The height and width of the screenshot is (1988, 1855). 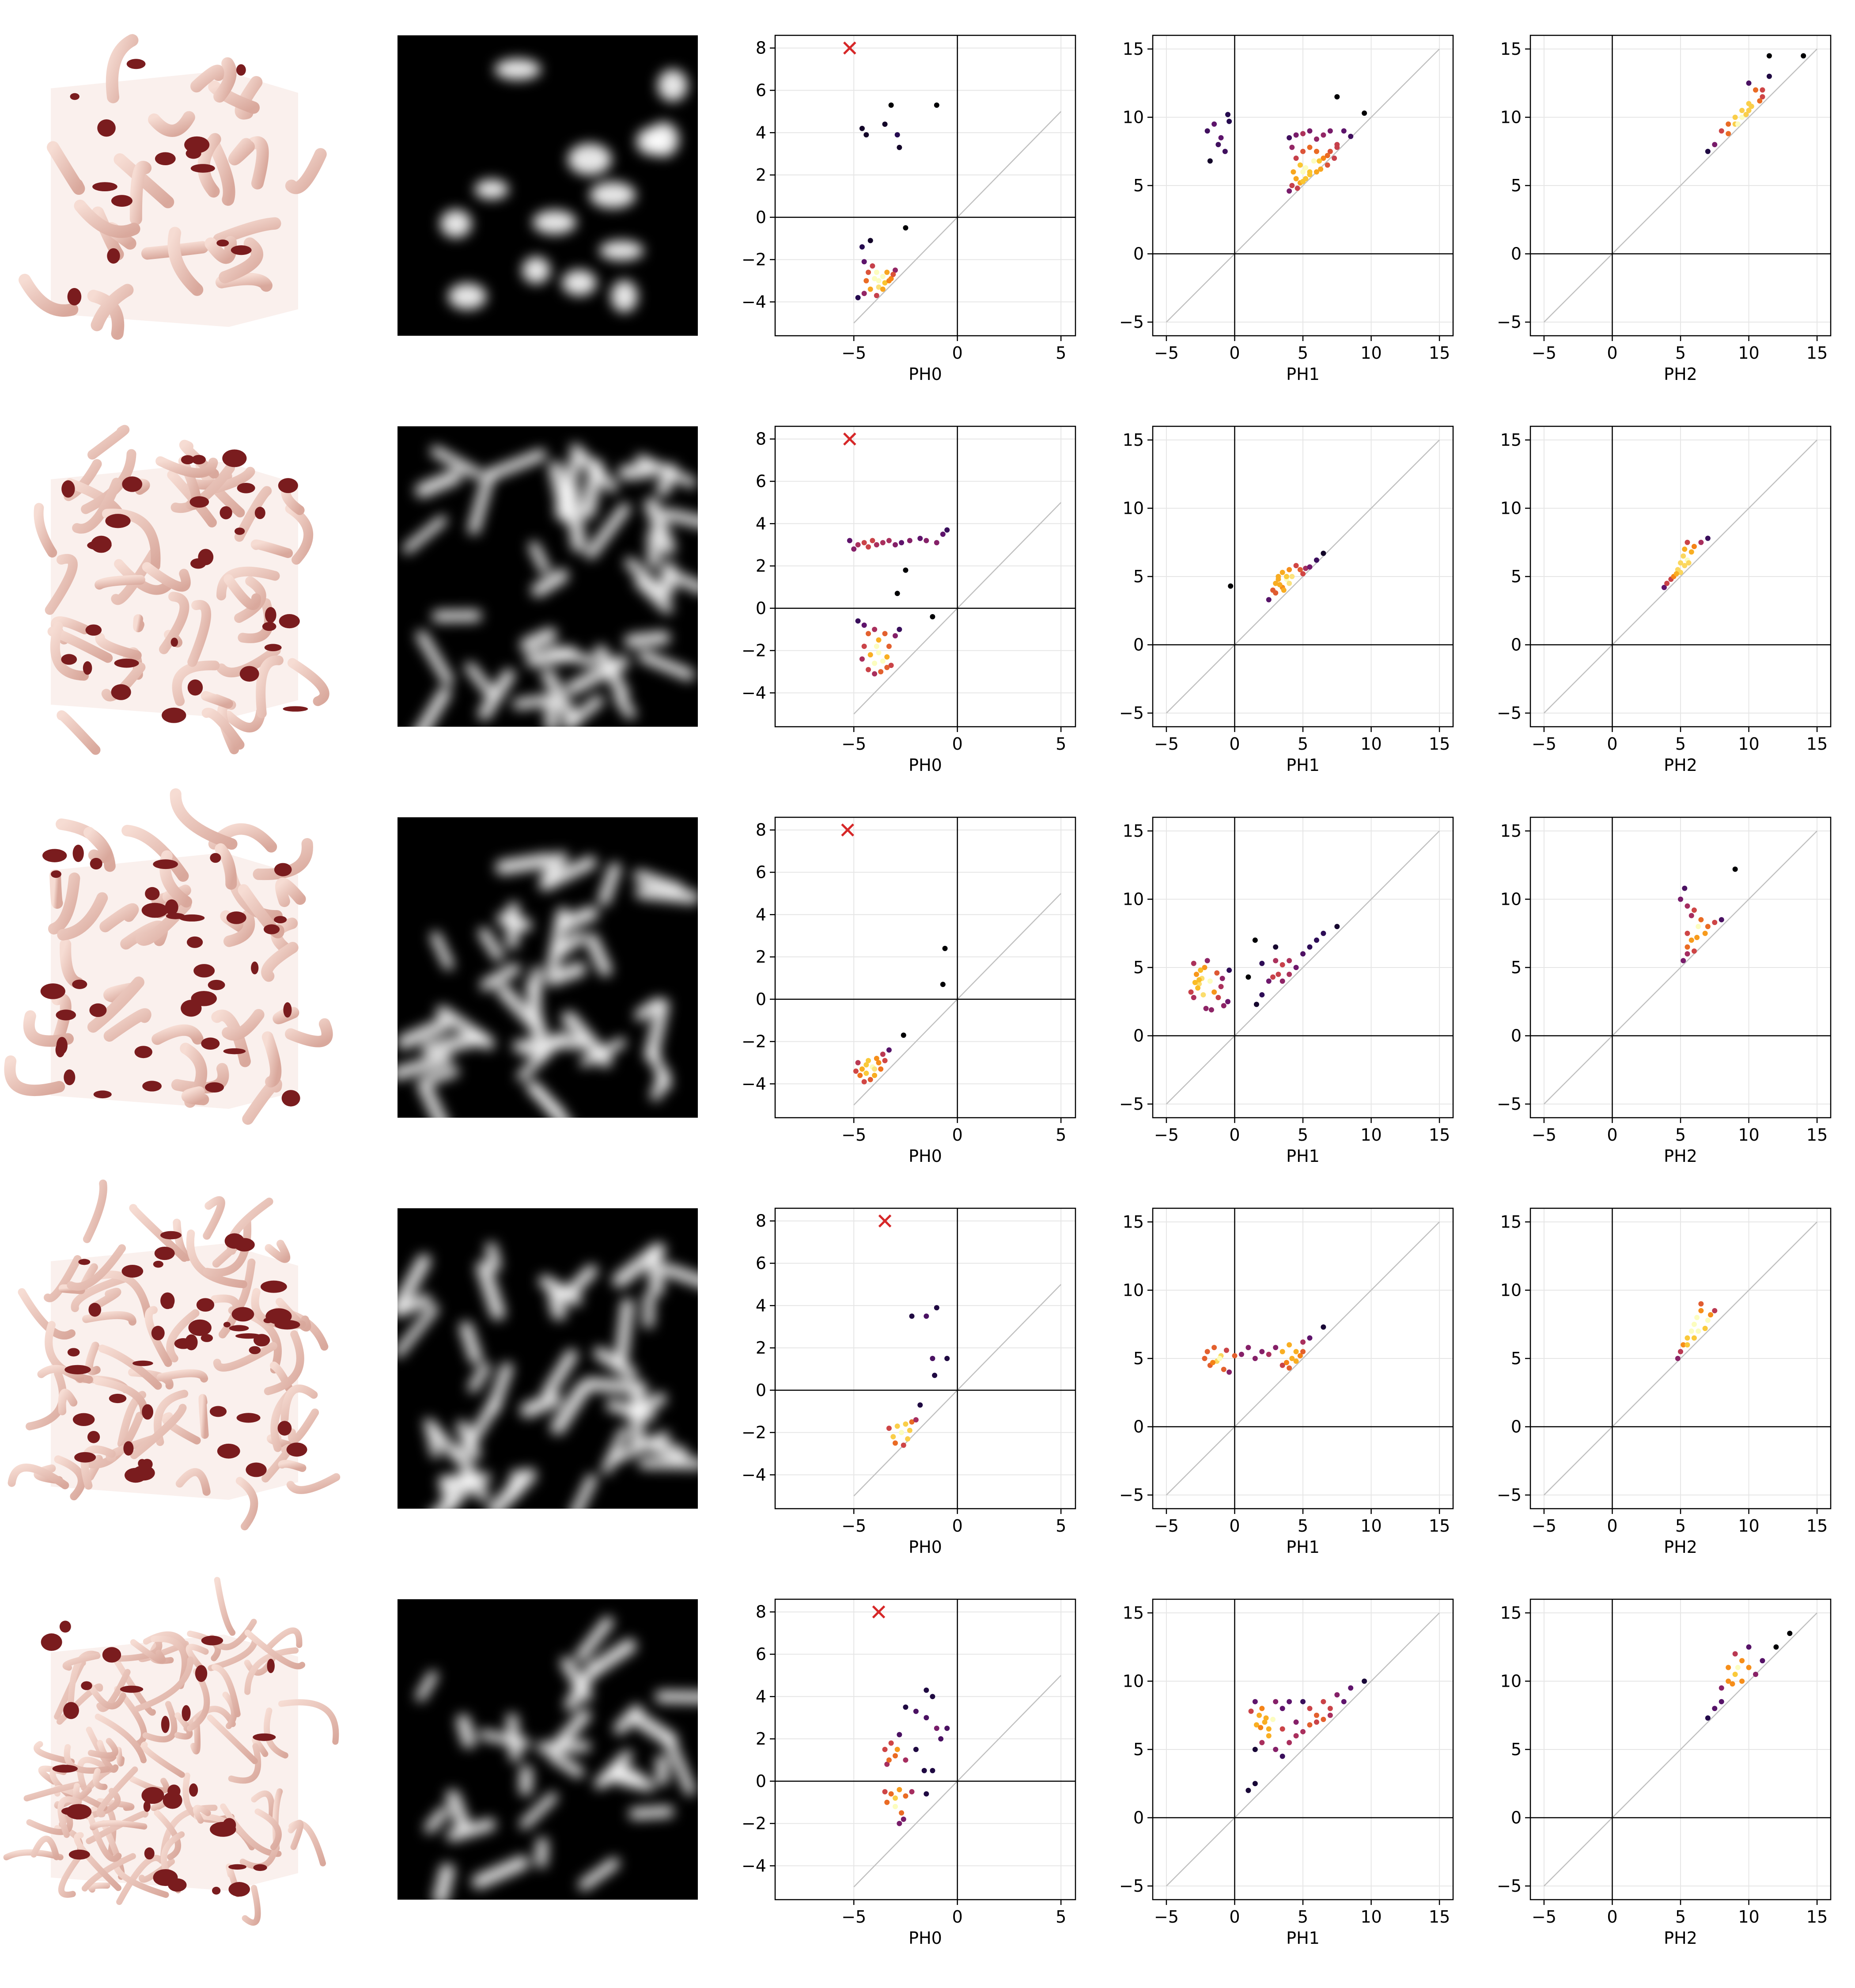 What do you see at coordinates (909, 1773) in the screenshot?
I see `persistence-diagram-ph0-row-5: −5 0 5 −4 −2 0 2 4 6 8 PH0` at bounding box center [909, 1773].